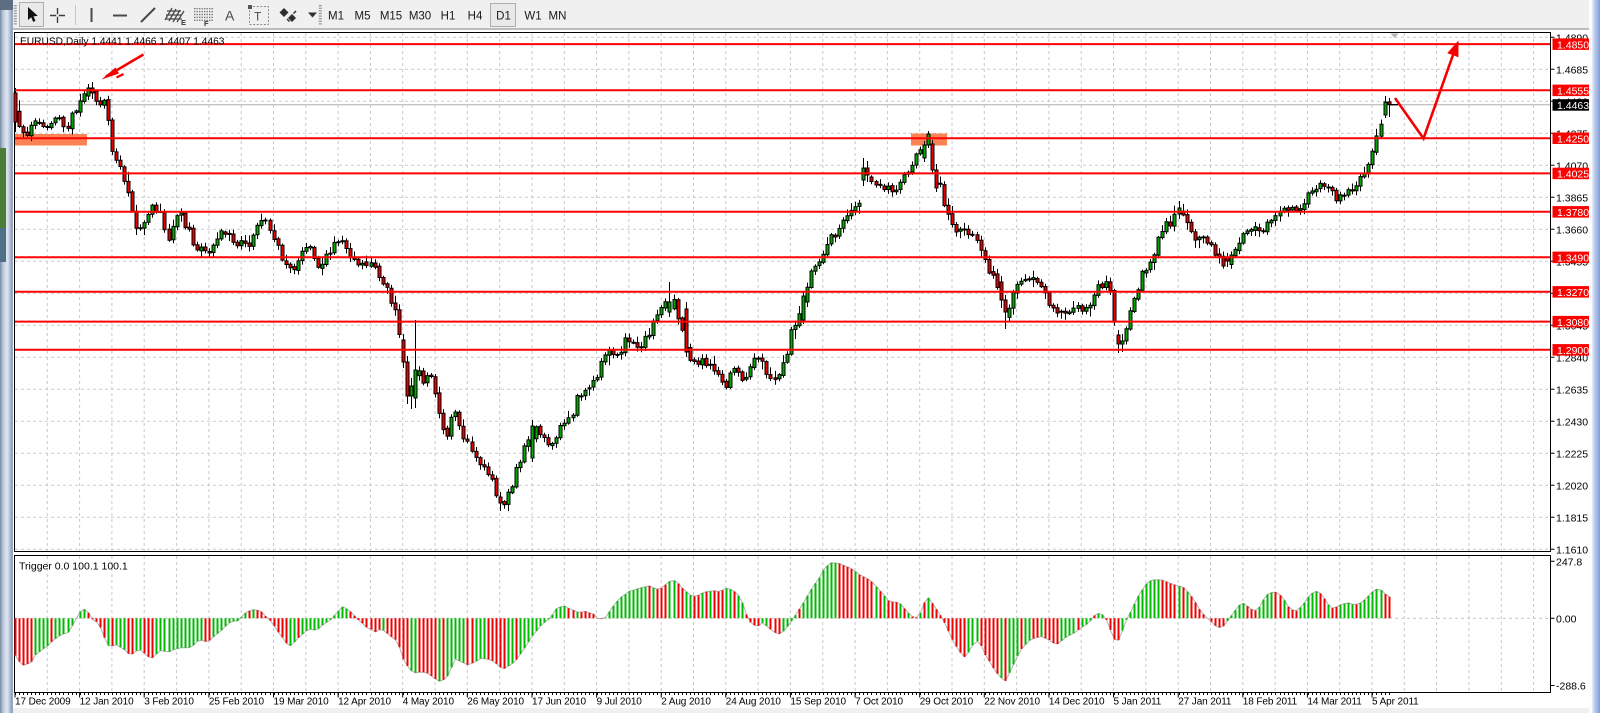 Image resolution: width=1600 pixels, height=713 pixels. Describe the element at coordinates (1573, 293) in the screenshot. I see `svg-text: 1.3270` at that location.